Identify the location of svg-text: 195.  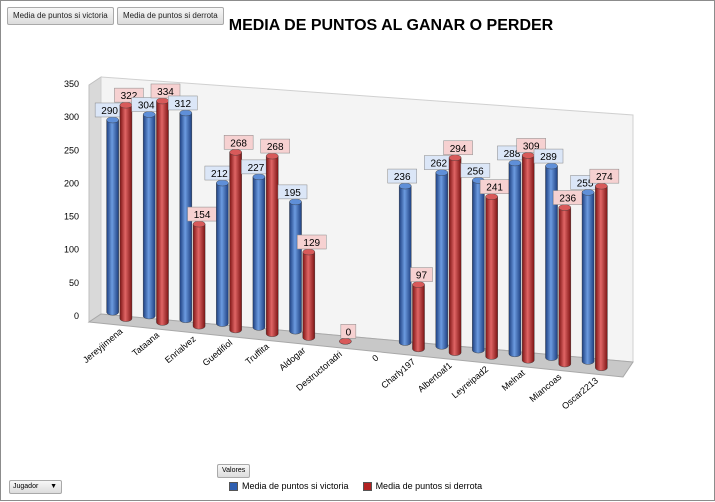
(292, 193).